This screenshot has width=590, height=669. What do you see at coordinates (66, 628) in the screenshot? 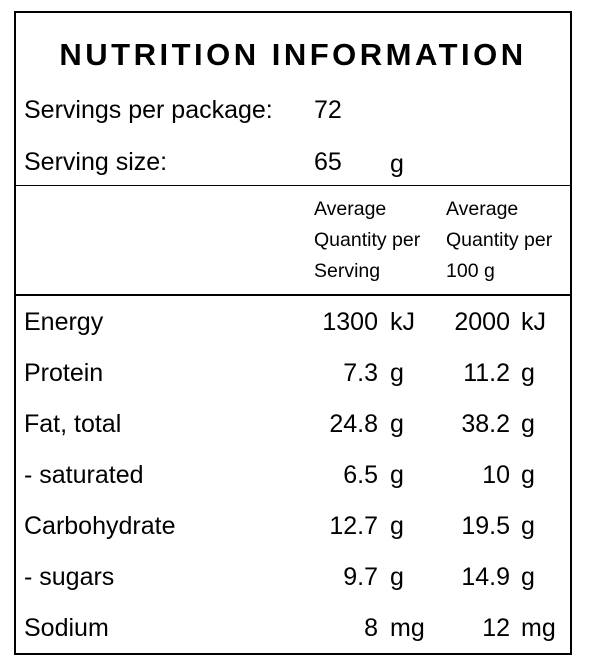
I see `nutrient-name: Sodium` at bounding box center [66, 628].